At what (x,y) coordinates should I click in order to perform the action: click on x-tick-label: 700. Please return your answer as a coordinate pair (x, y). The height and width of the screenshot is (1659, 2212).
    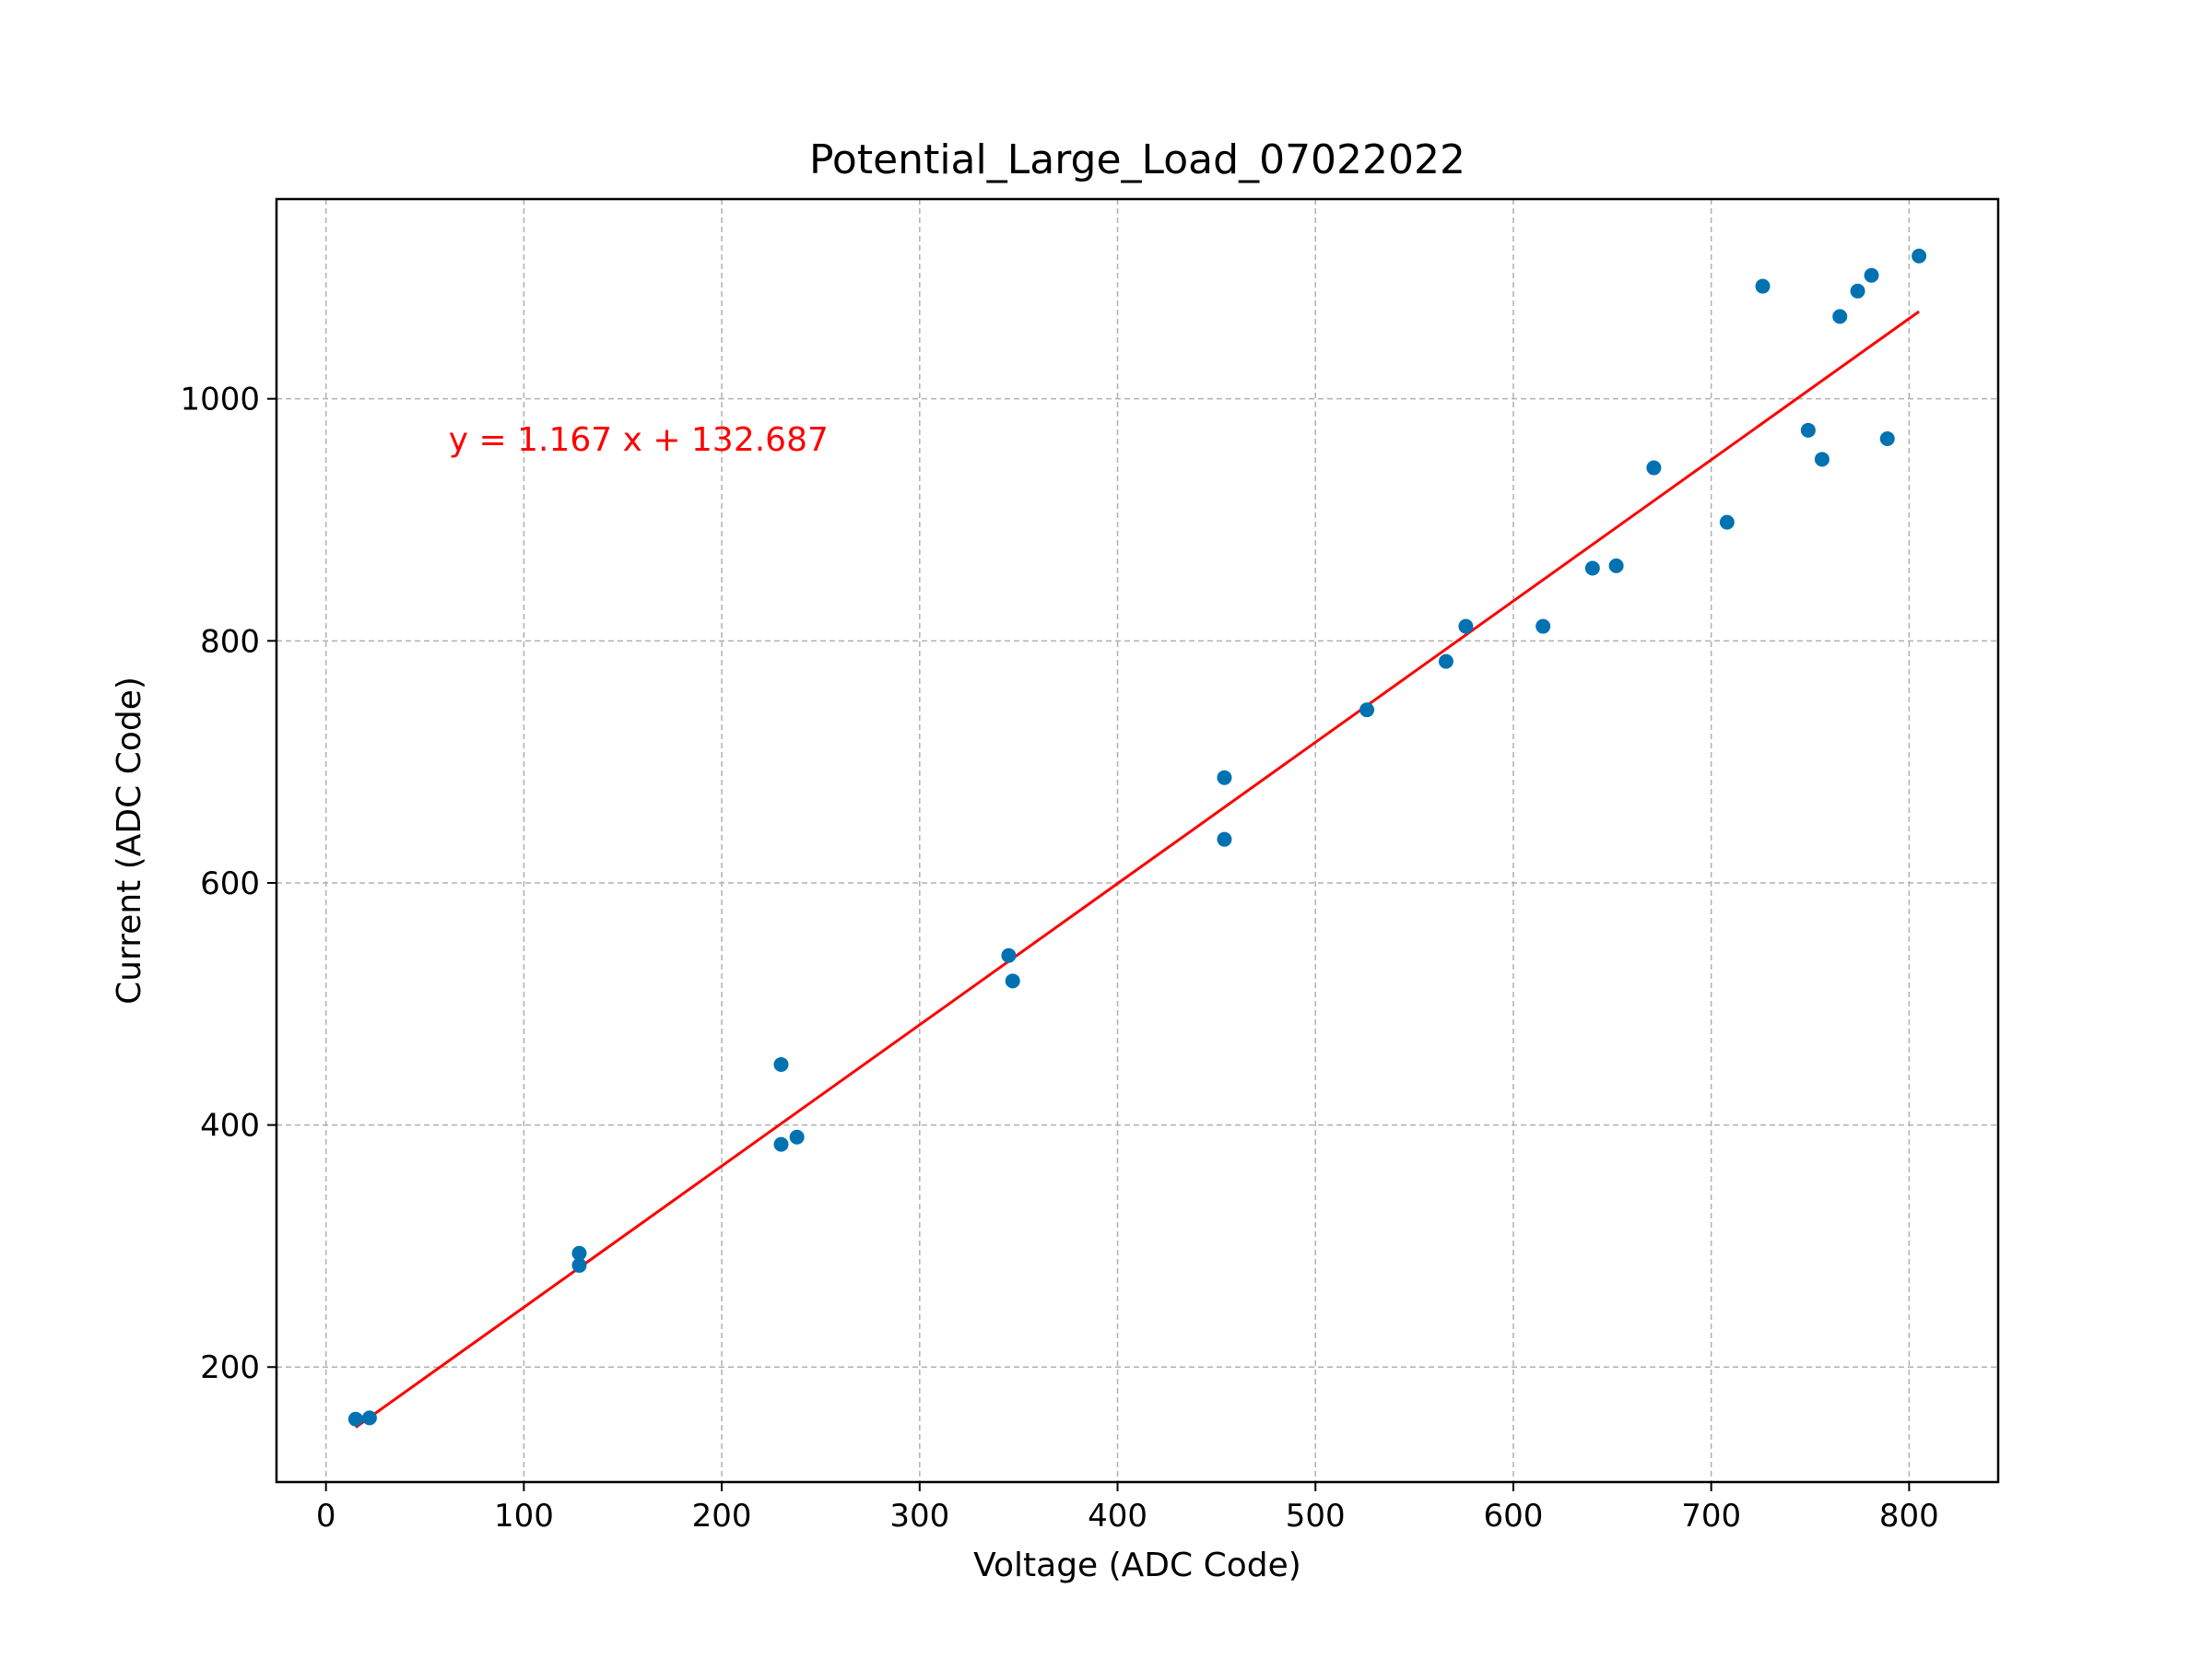
    Looking at the image, I should click on (1711, 1516).